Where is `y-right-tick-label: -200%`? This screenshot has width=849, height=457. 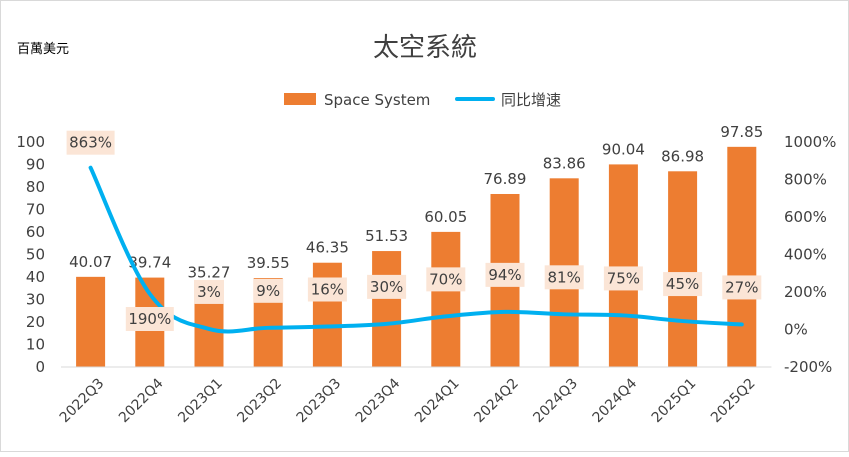
y-right-tick-label: -200% is located at coordinates (808, 367).